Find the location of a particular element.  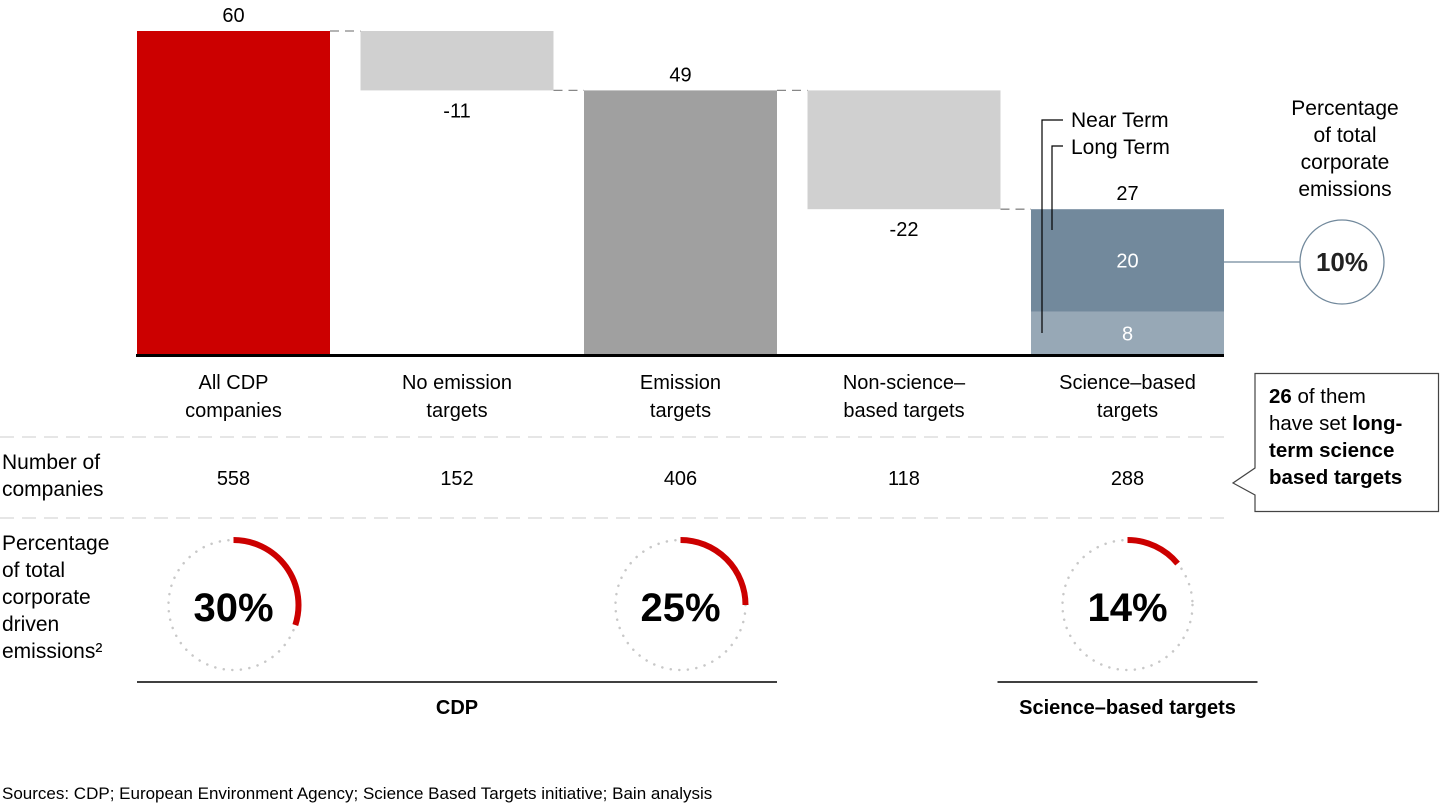

callout-text-part: of them is located at coordinates (1328, 396).